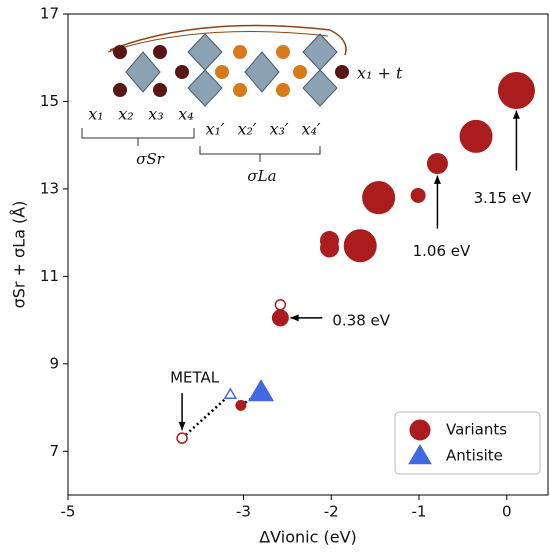  Describe the element at coordinates (261, 176) in the screenshot. I see `group-label: σLa` at that location.